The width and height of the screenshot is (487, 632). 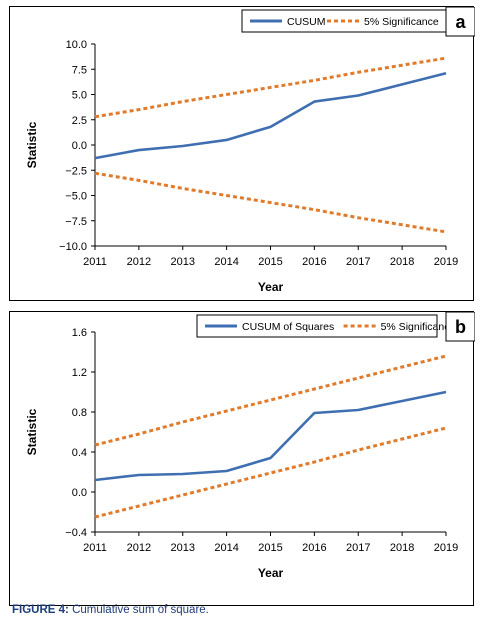 I want to click on chart-a-legend: CUSUM 5% Significance, so click(x=344, y=21).